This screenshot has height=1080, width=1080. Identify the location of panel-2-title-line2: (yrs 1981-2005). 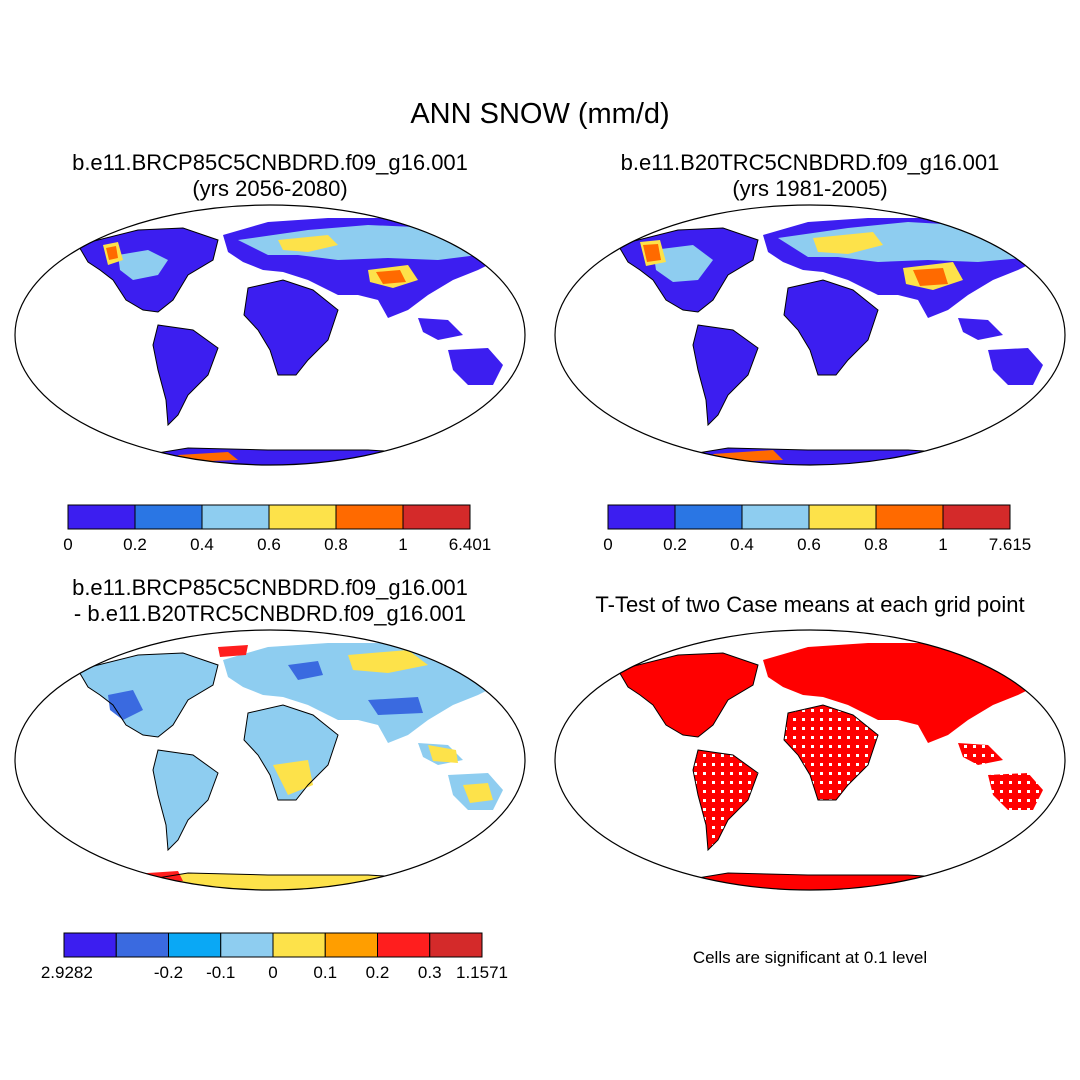
(810, 188).